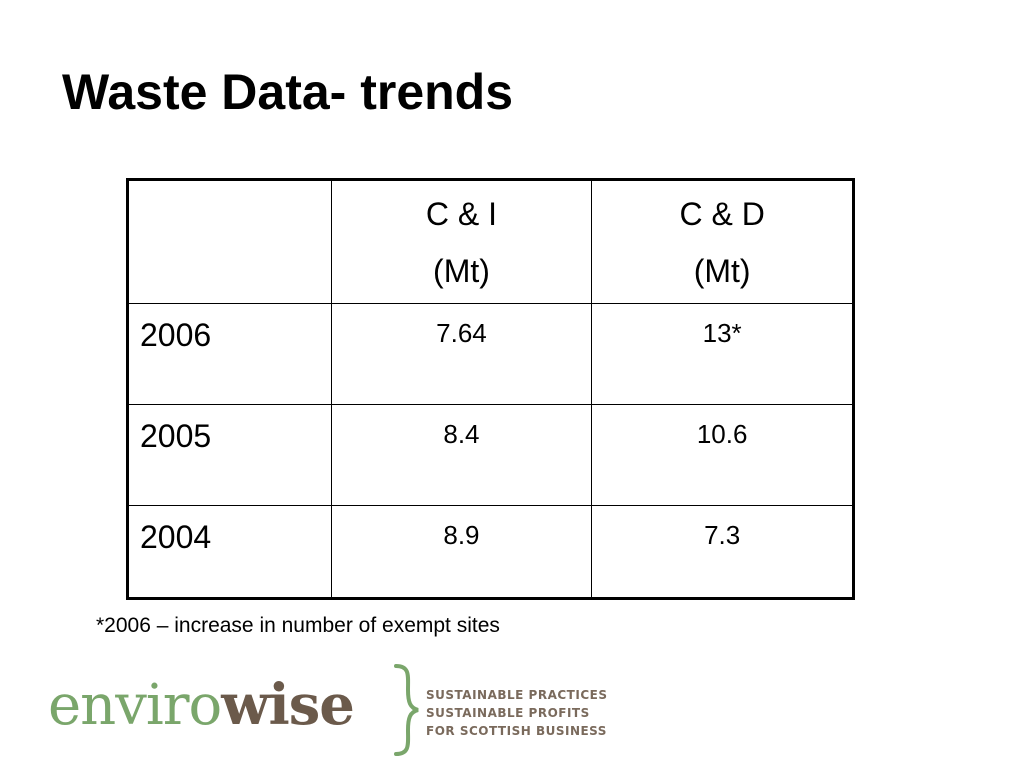 Image resolution: width=1024 pixels, height=768 pixels. Describe the element at coordinates (722, 241) in the screenshot. I see `header-cell-cd: C & D (Mt)` at that location.